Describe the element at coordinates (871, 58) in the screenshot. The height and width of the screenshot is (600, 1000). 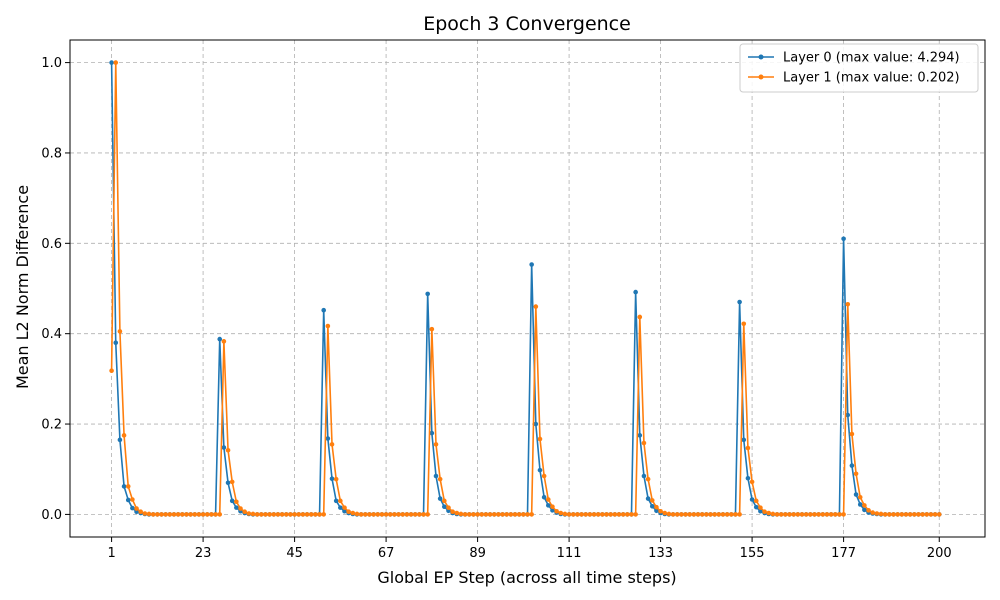
I see `legend-label: Layer 0 (max value: 4.294)` at that location.